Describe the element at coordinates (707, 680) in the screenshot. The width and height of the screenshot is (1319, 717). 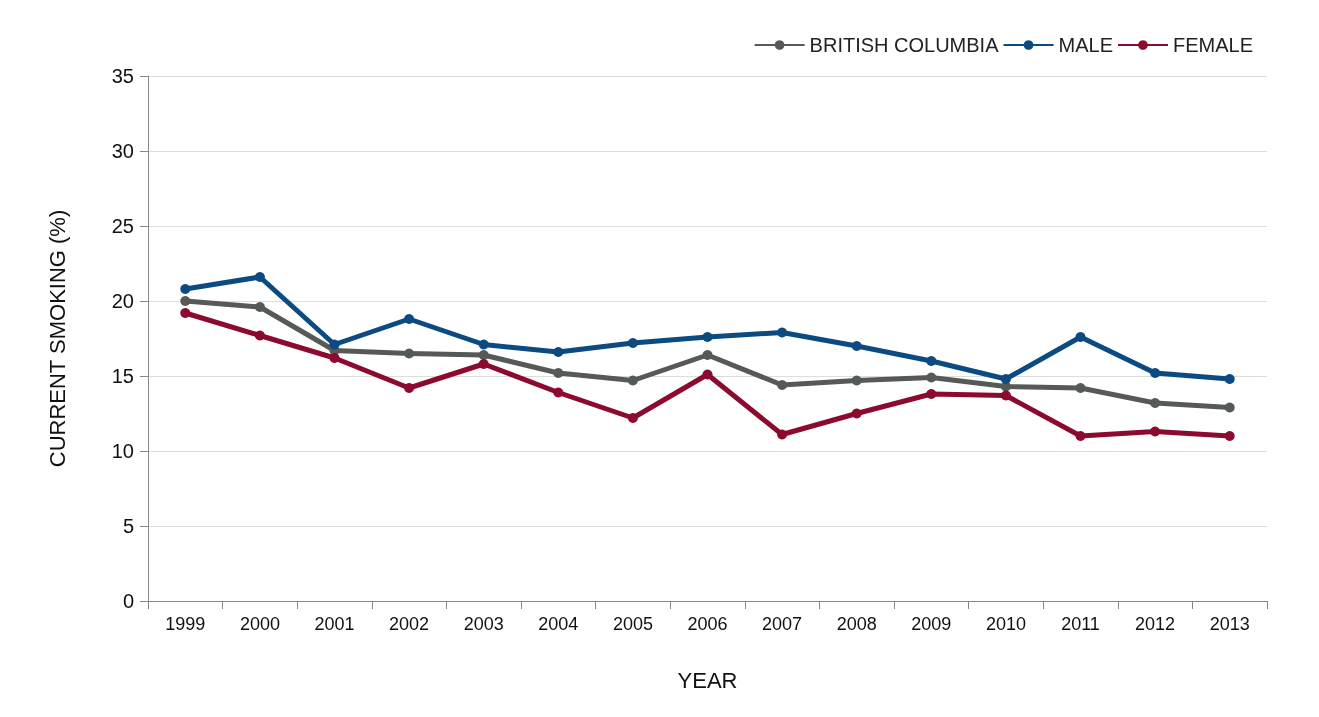
I see `x-axis-title: YEAR` at that location.